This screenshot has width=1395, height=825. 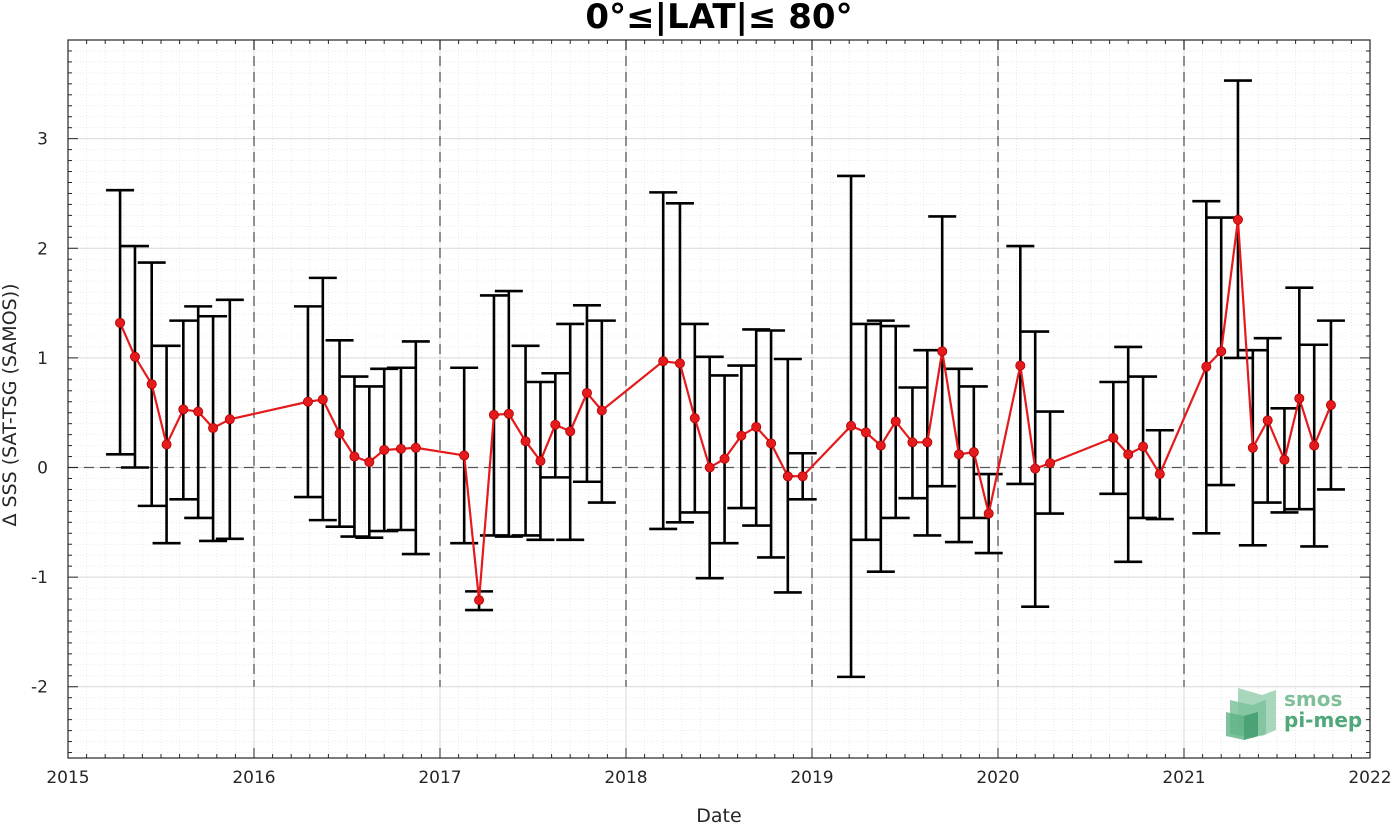 I want to click on y-tick-label: 0, so click(x=42, y=469).